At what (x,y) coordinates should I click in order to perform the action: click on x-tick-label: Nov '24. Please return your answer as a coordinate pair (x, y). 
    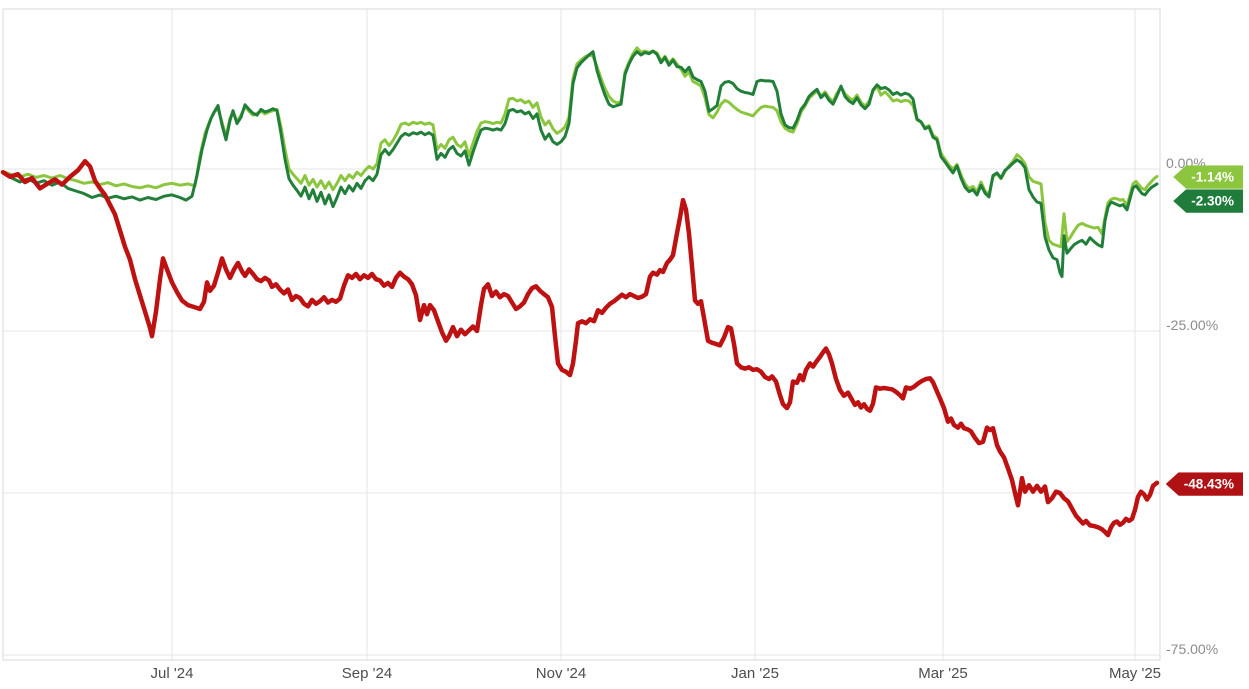
    Looking at the image, I should click on (561, 673).